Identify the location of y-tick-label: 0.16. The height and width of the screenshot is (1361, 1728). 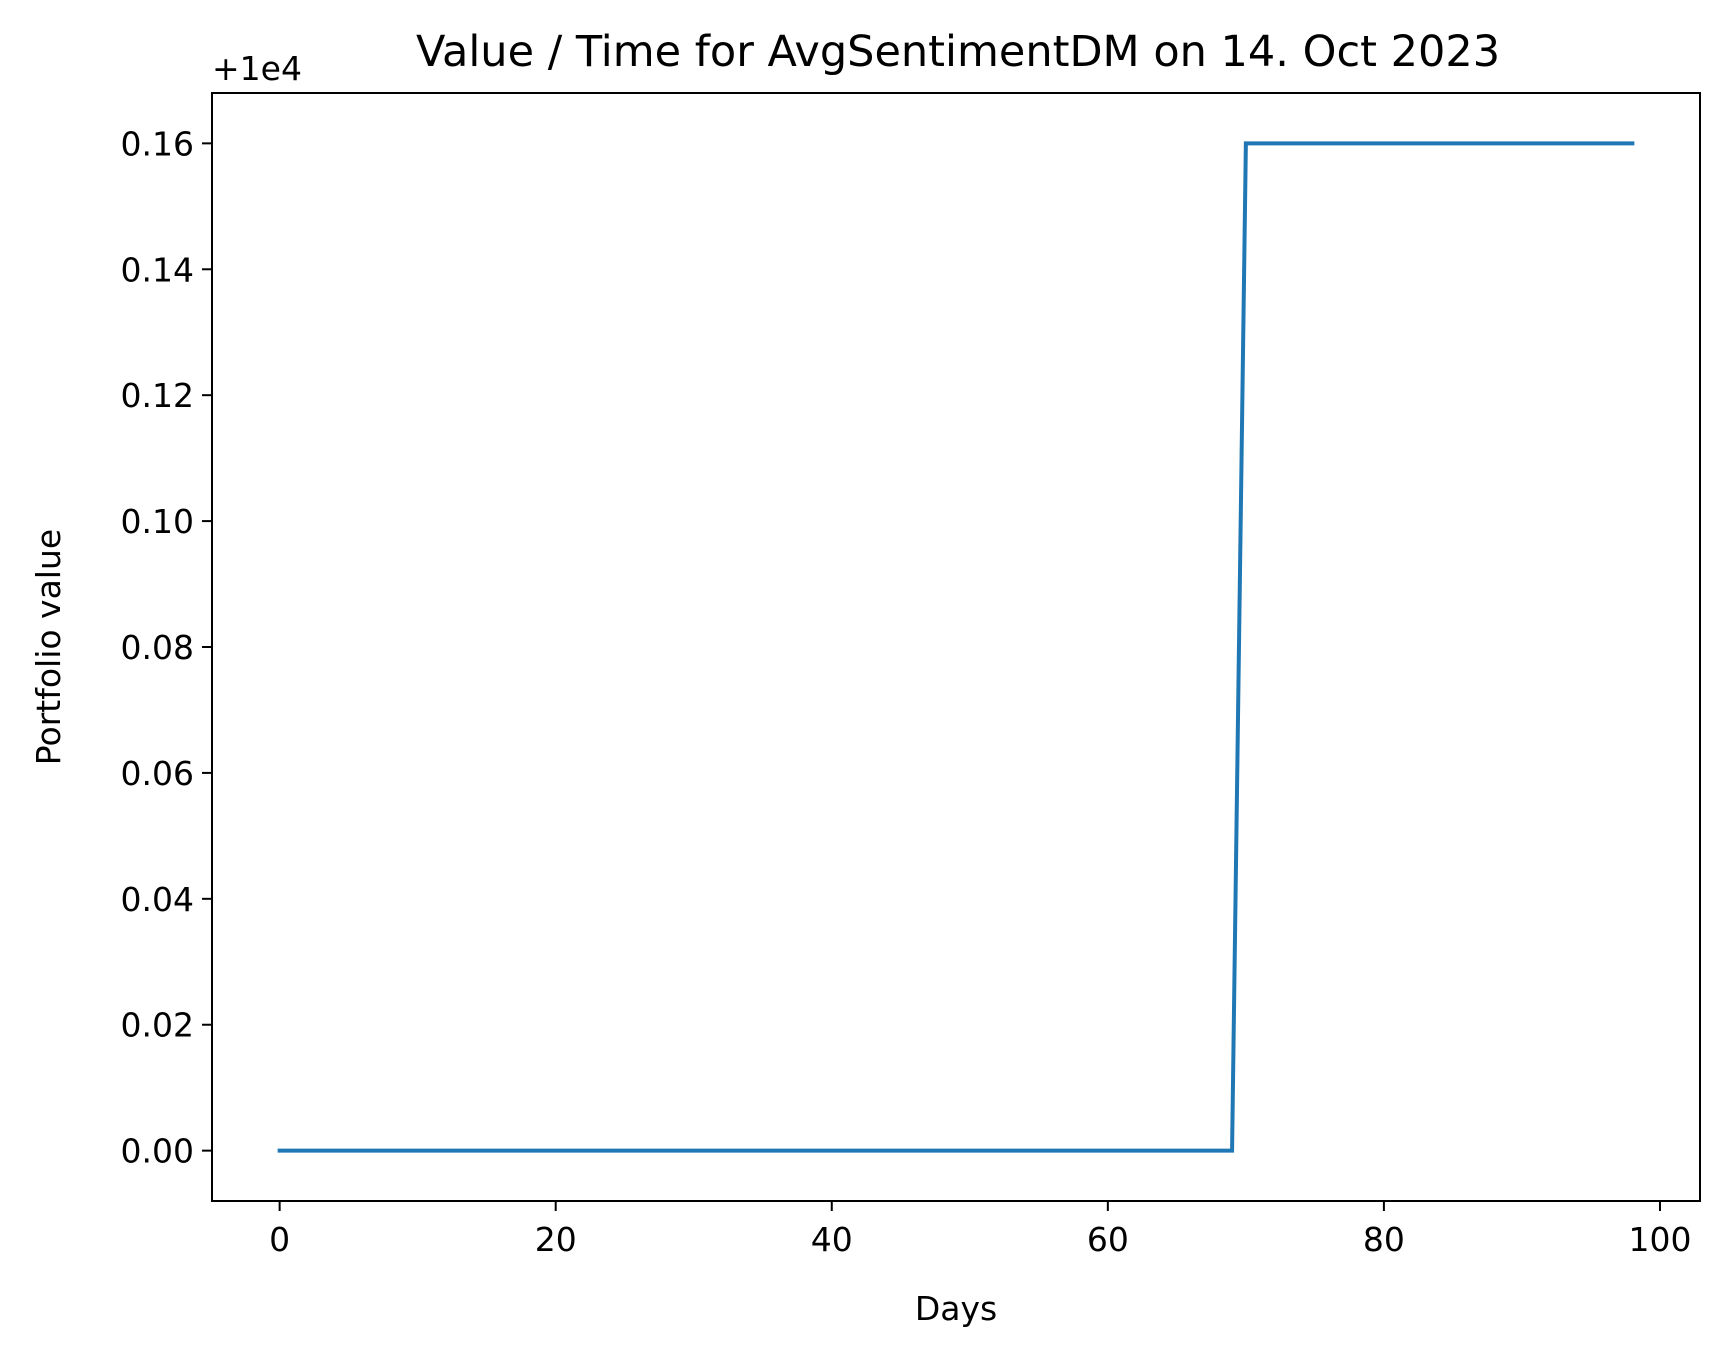
(157, 143).